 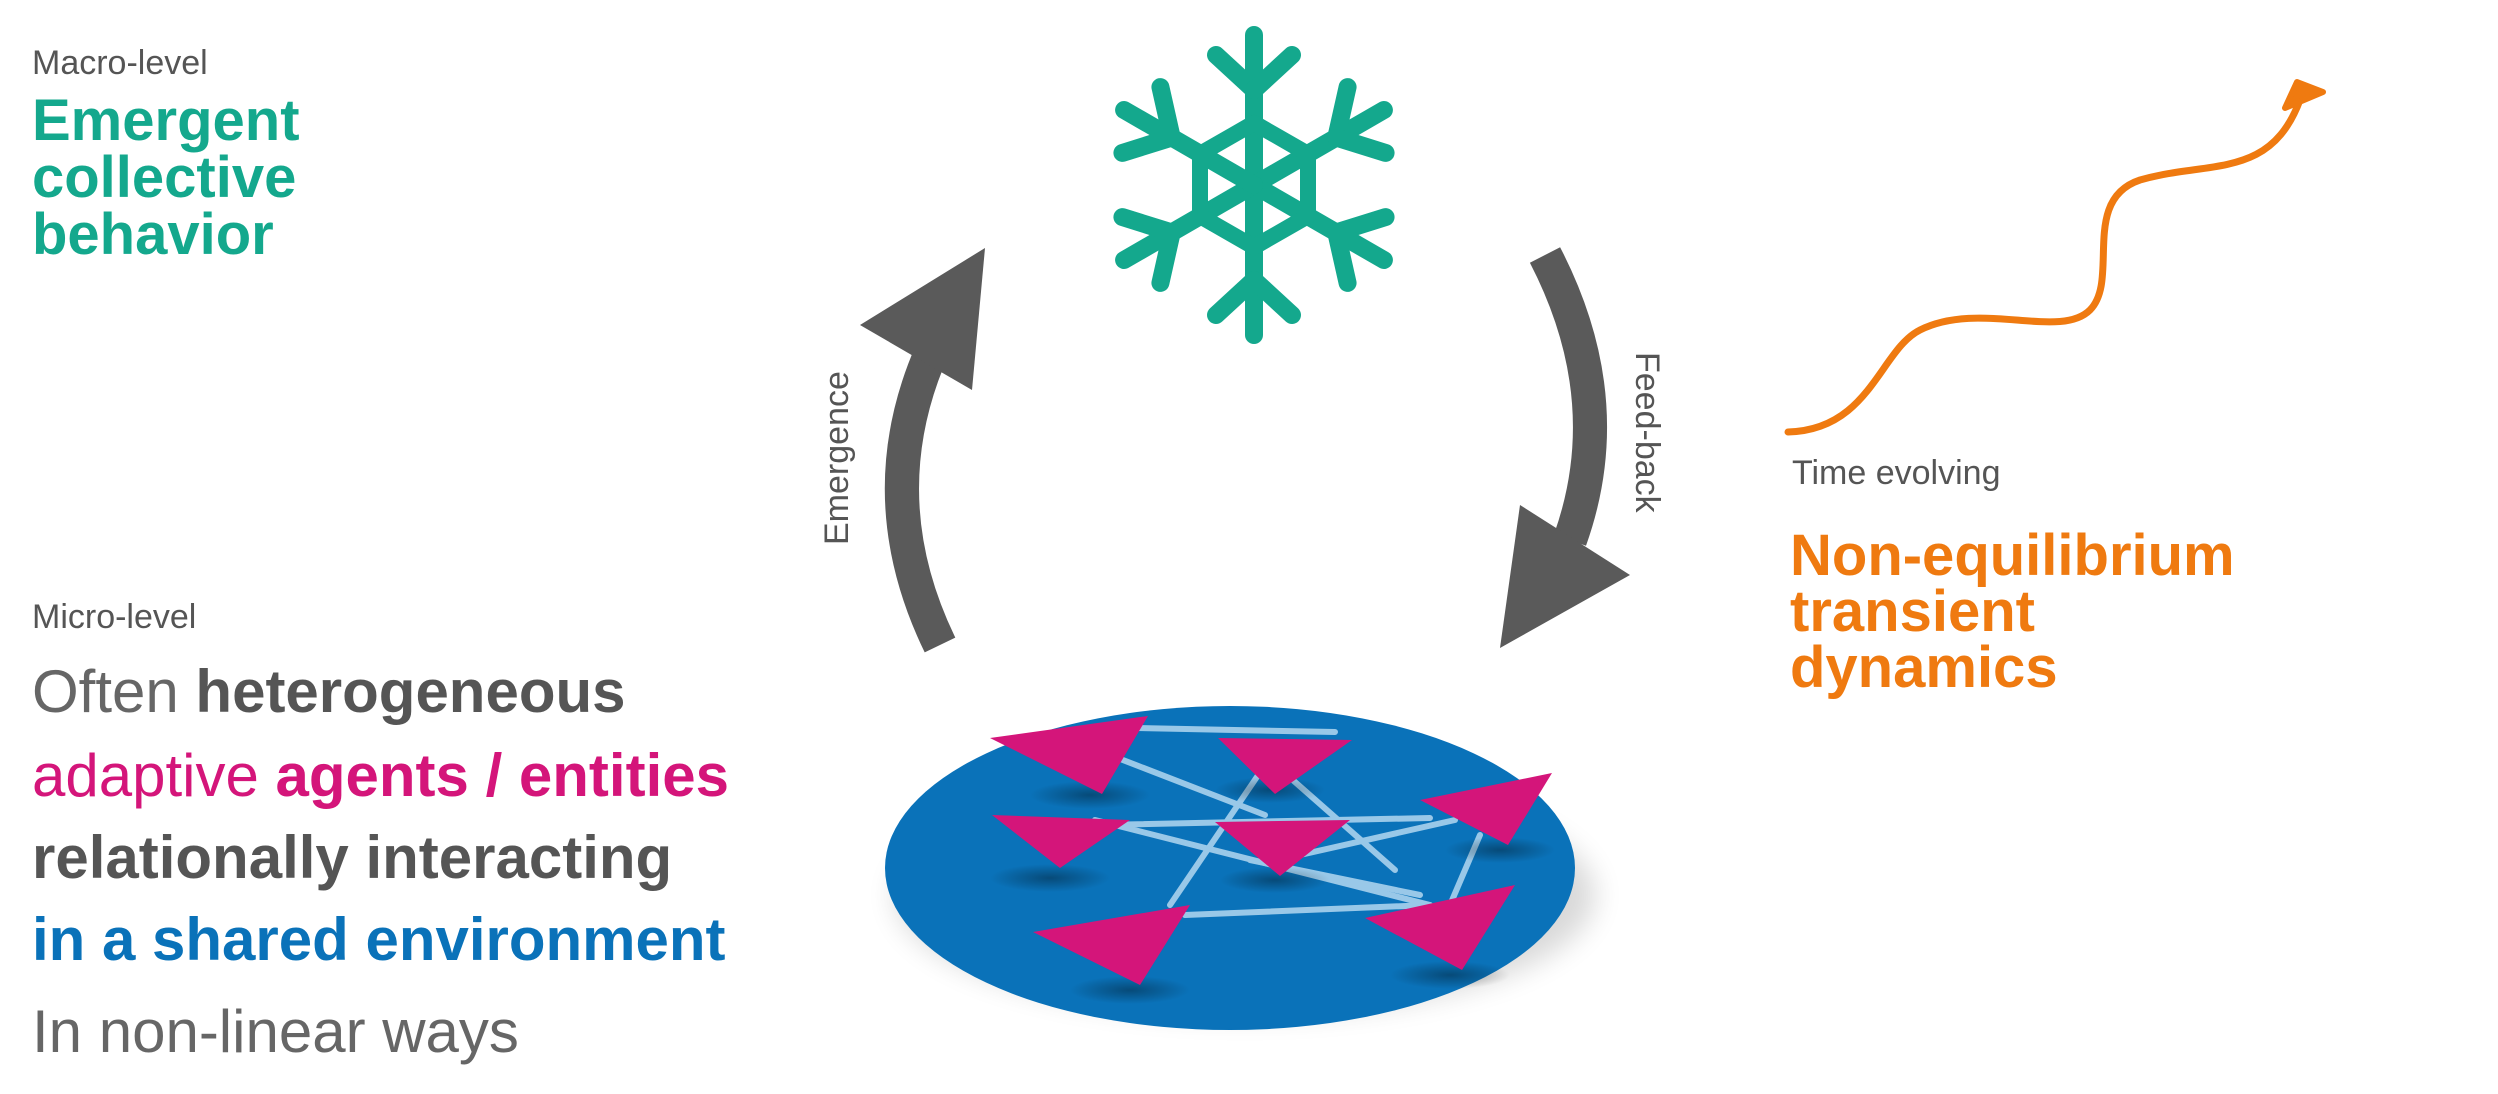 I want to click on micro-line-1: Often heterogeneous, so click(x=329, y=692).